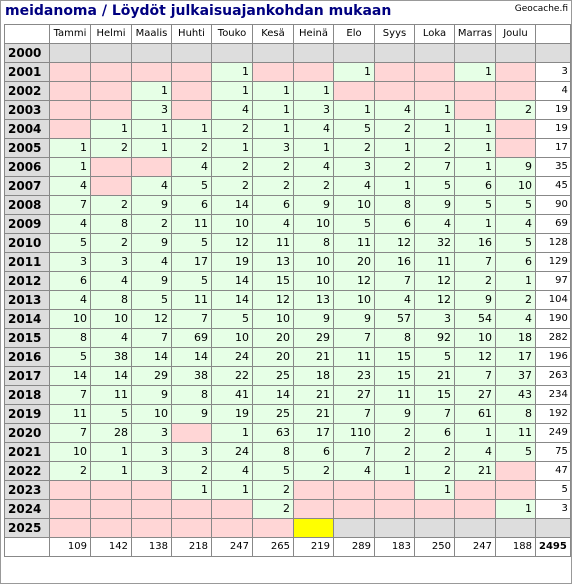  Describe the element at coordinates (475, 414) in the screenshot. I see `finds-cell: 61` at that location.